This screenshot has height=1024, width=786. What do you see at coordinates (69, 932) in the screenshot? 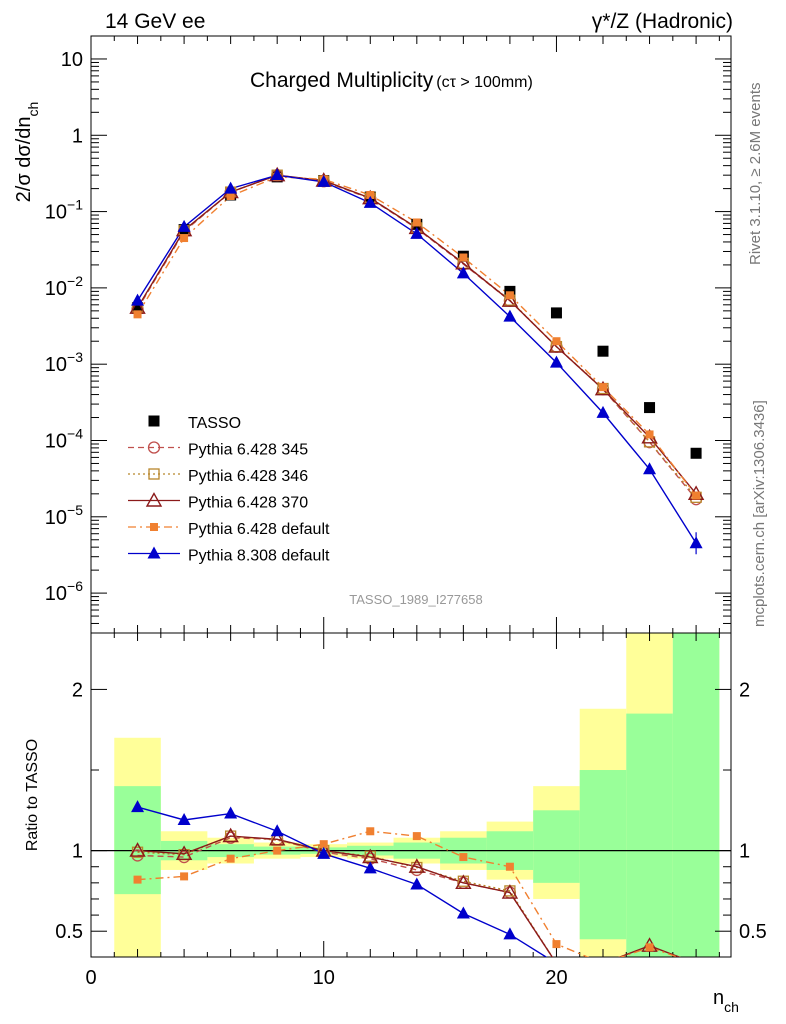
I see `ratio-y-tick-label: 0.5` at bounding box center [69, 932].